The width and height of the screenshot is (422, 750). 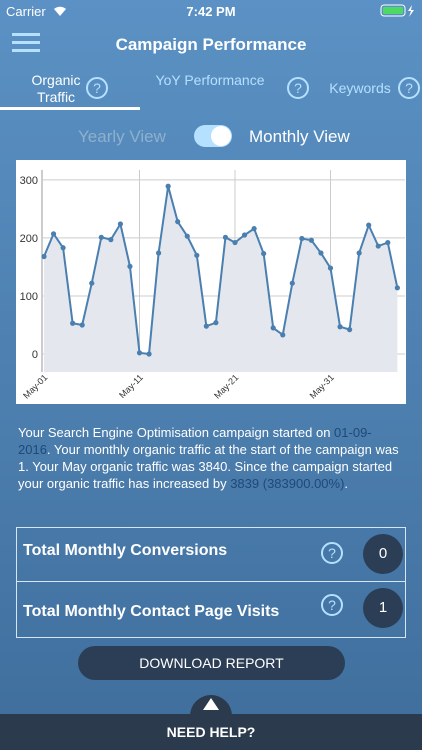 What do you see at coordinates (226, 386) in the screenshot?
I see `x-tick-label: May-21` at bounding box center [226, 386].